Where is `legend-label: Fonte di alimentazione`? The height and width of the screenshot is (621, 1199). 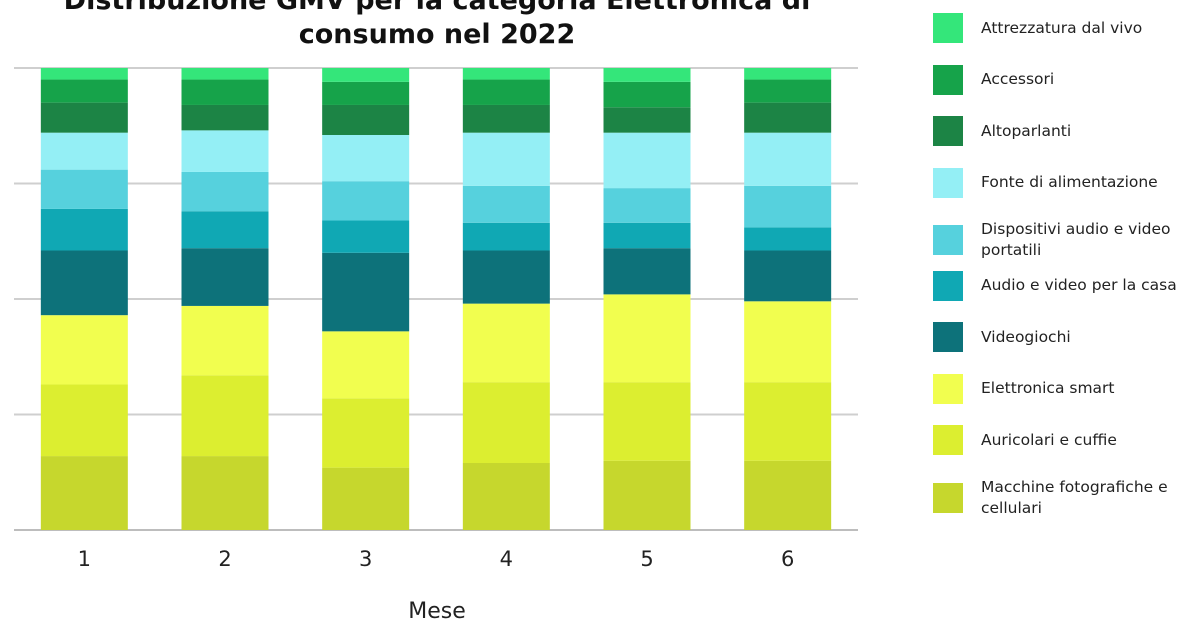
legend-label: Fonte di alimentazione is located at coordinates (1069, 182).